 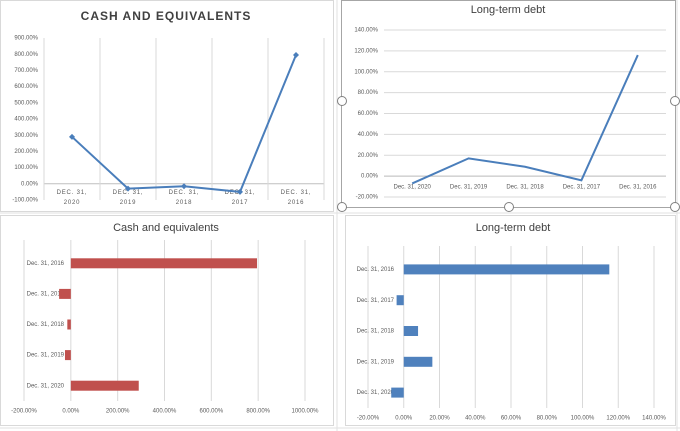 What do you see at coordinates (654, 419) in the screenshot?
I see `x-tick-label: 140.00%` at bounding box center [654, 419].